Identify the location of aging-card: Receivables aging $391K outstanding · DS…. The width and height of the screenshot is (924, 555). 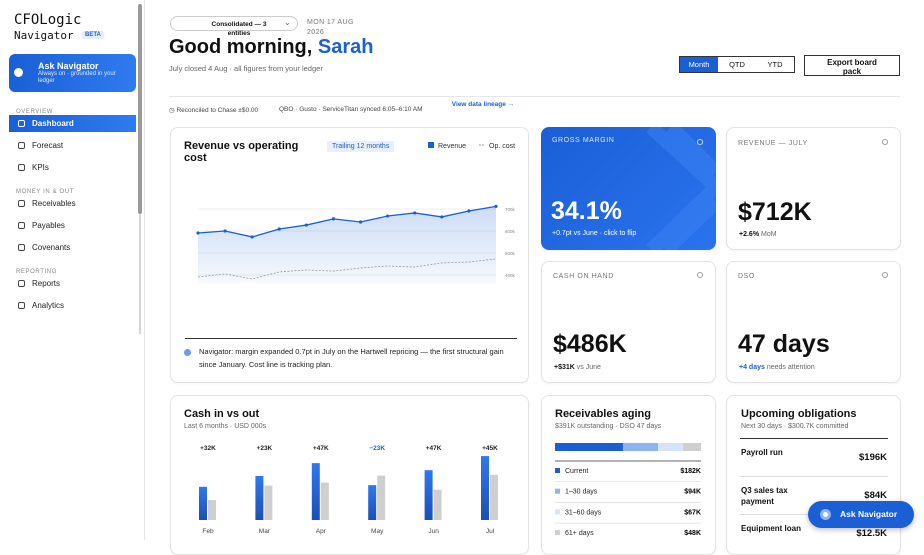
(628, 475).